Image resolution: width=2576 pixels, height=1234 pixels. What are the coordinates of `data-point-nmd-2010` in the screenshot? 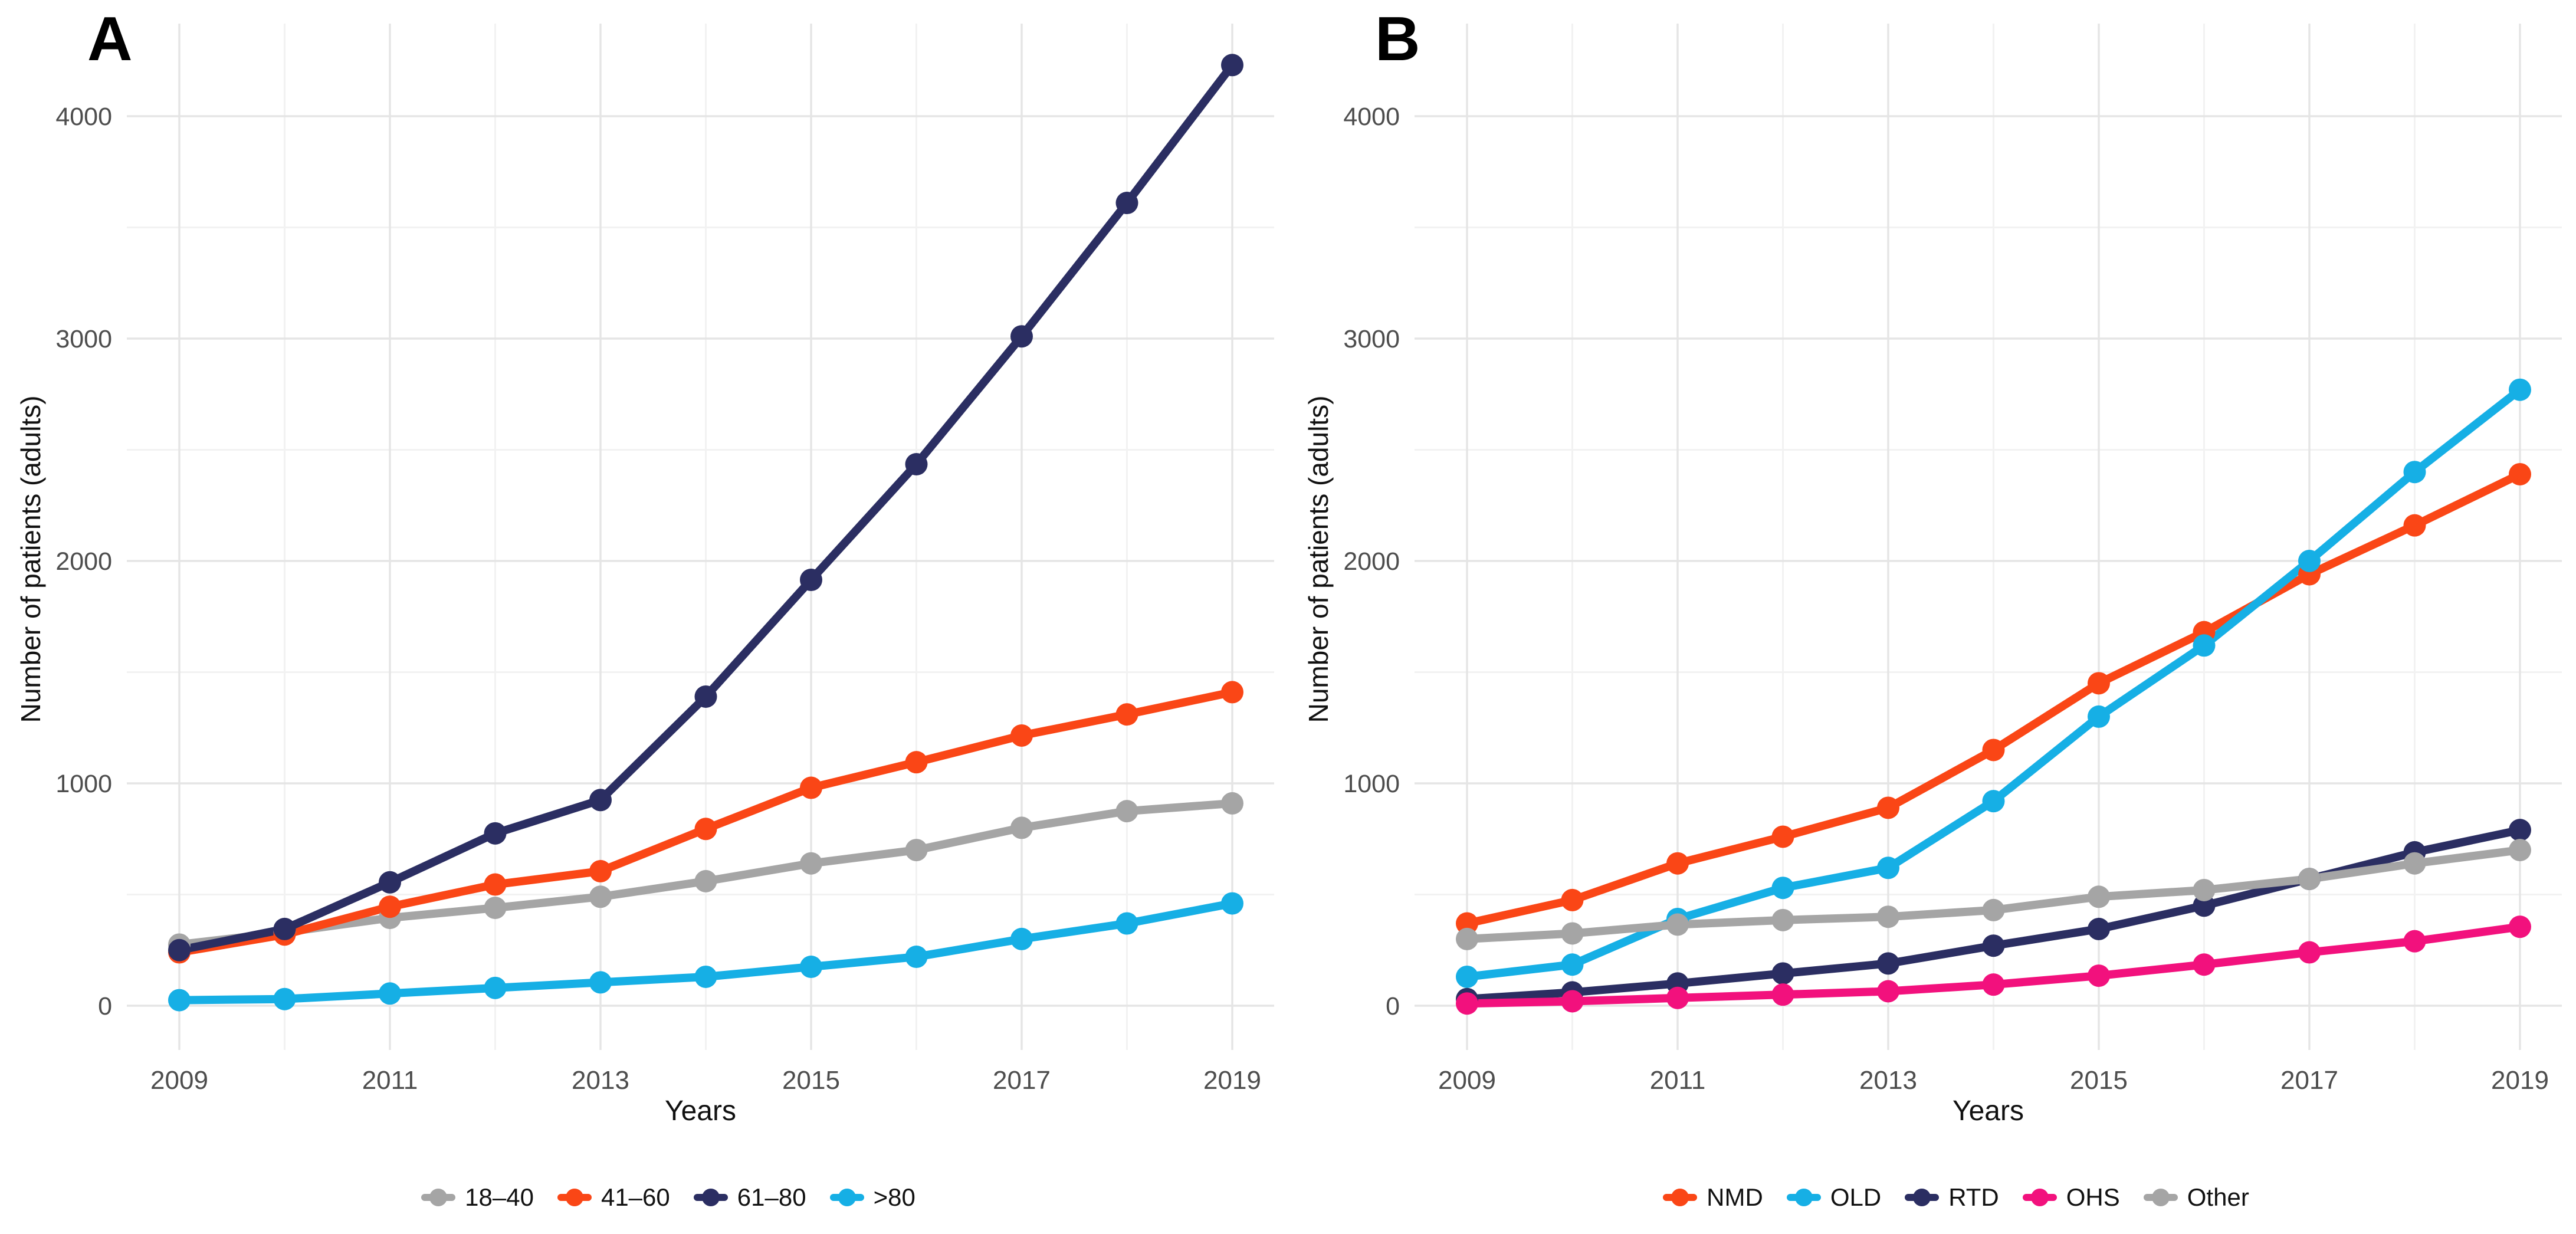 It's located at (1572, 900).